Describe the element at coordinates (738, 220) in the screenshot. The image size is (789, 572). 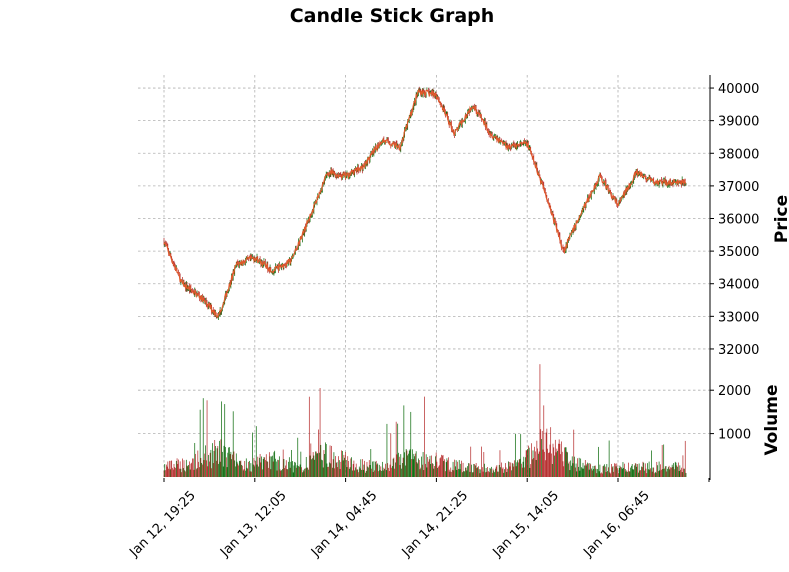
I see `price-tick-label: 36000` at that location.